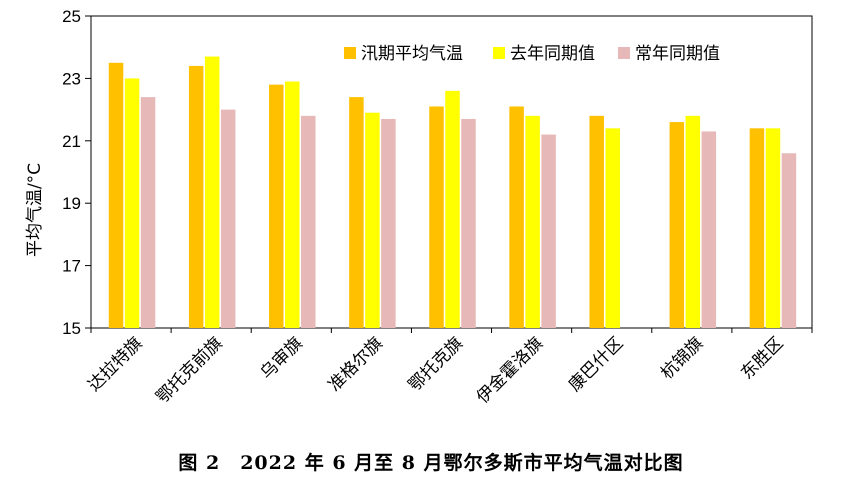 The image size is (862, 497). What do you see at coordinates (412, 54) in the screenshot?
I see `legend-label-1: 汛期平均气温` at bounding box center [412, 54].